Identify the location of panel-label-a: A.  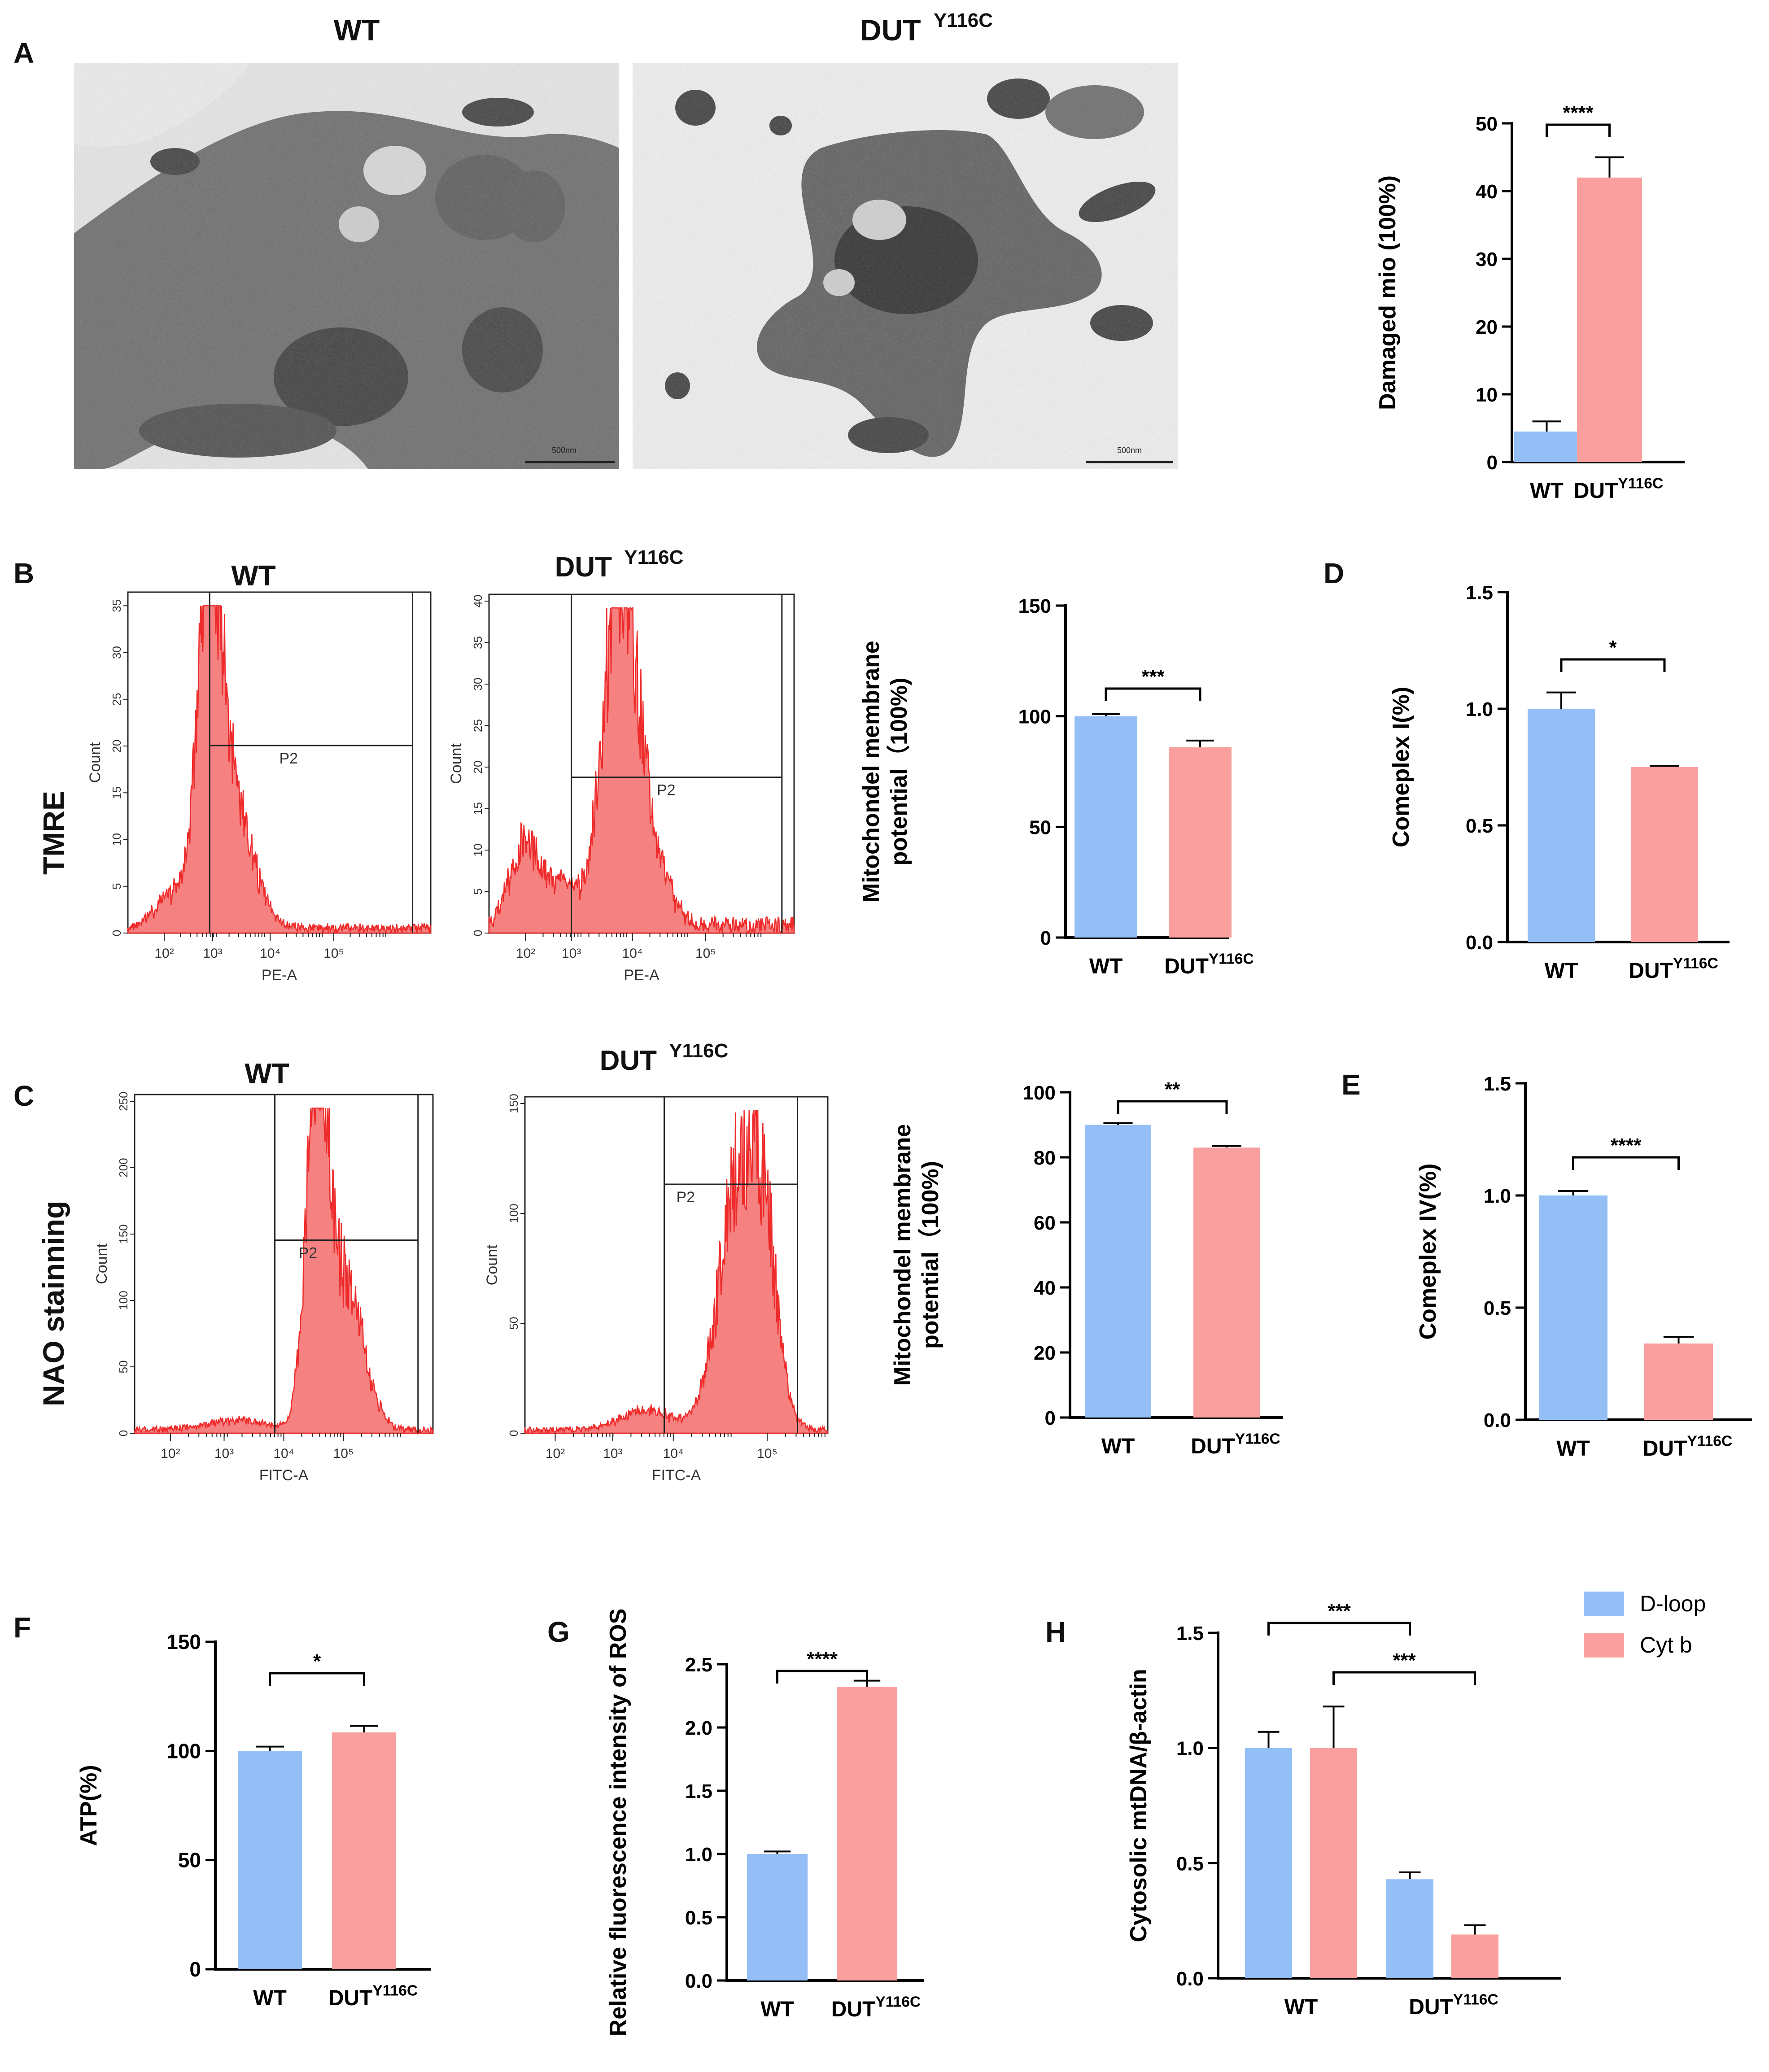
(24, 53).